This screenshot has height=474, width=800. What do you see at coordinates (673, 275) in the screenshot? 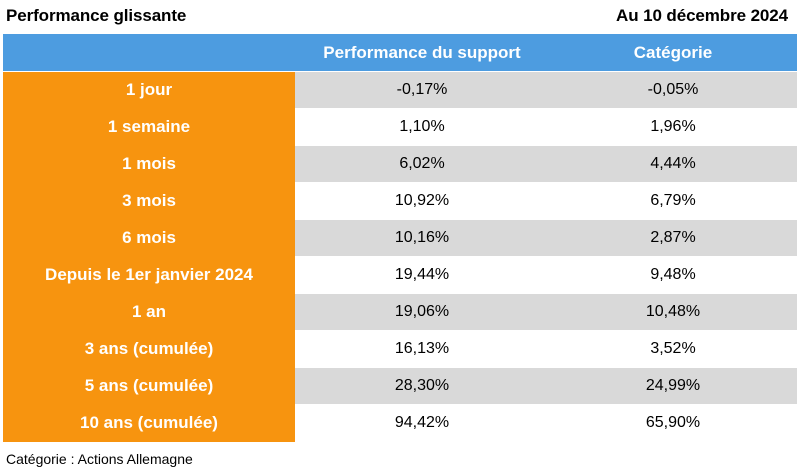
I see `categorie-value: 9,48%` at bounding box center [673, 275].